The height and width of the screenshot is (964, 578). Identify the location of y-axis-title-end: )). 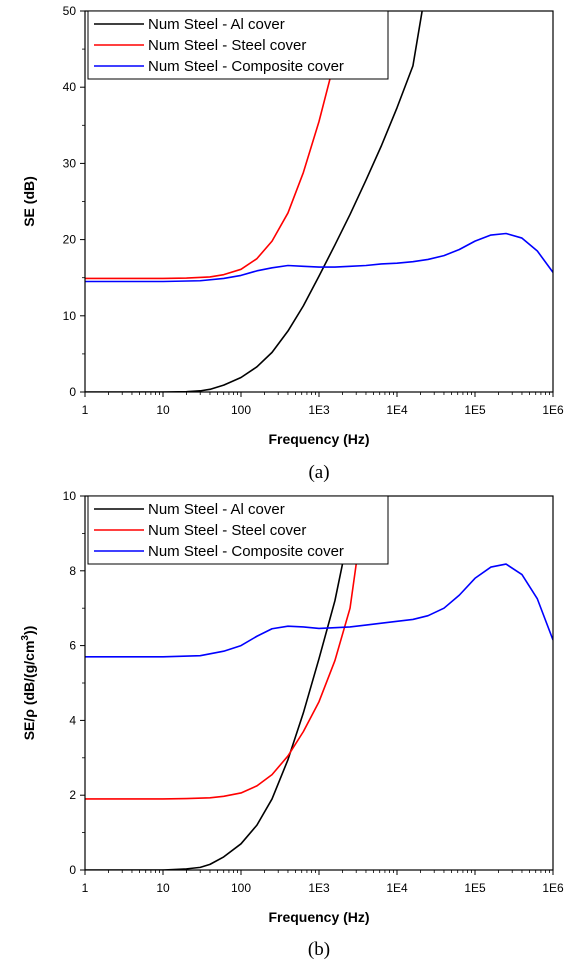
(29, 630).